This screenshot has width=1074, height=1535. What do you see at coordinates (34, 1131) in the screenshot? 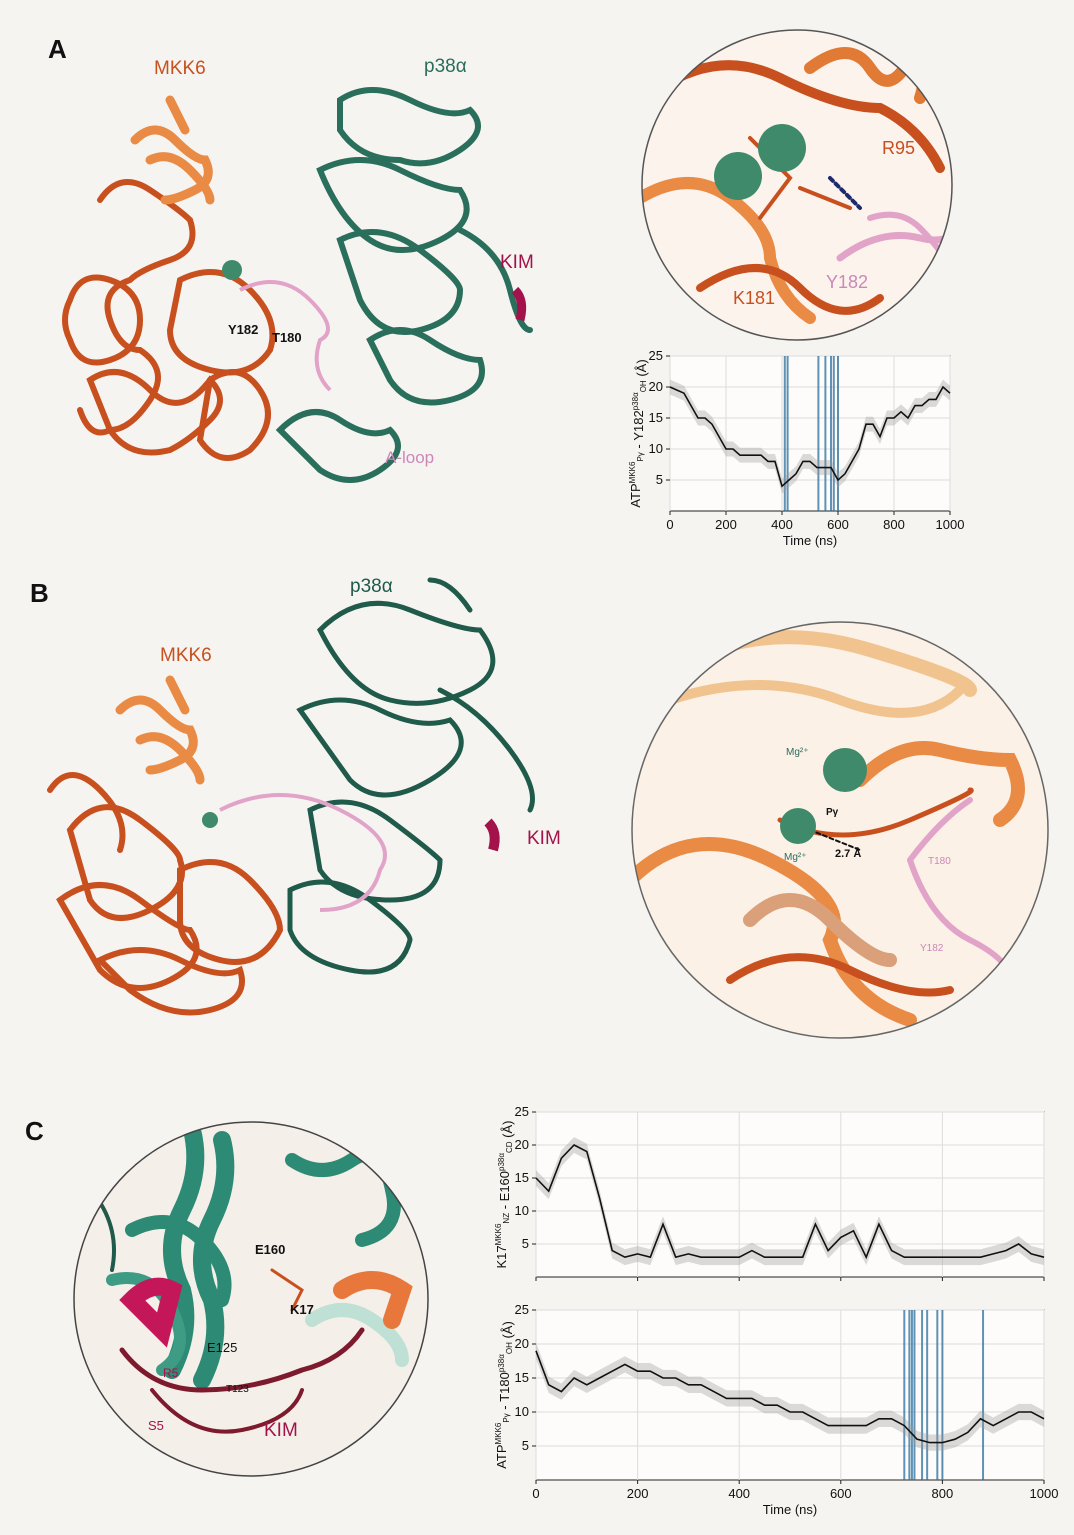
I see `panel-letter-c: C` at bounding box center [34, 1131].